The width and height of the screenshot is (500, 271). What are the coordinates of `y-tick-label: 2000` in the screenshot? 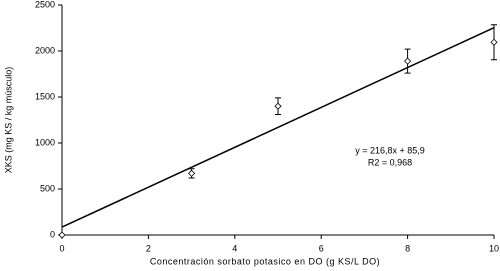 It's located at (45, 50).